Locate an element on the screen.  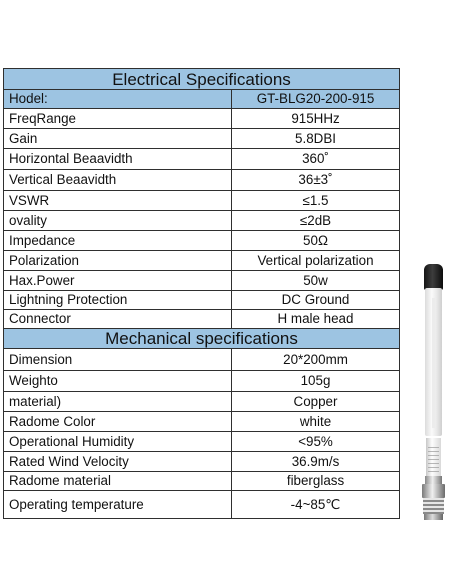
electrical-title: Electrical Specifications is located at coordinates (201, 79).